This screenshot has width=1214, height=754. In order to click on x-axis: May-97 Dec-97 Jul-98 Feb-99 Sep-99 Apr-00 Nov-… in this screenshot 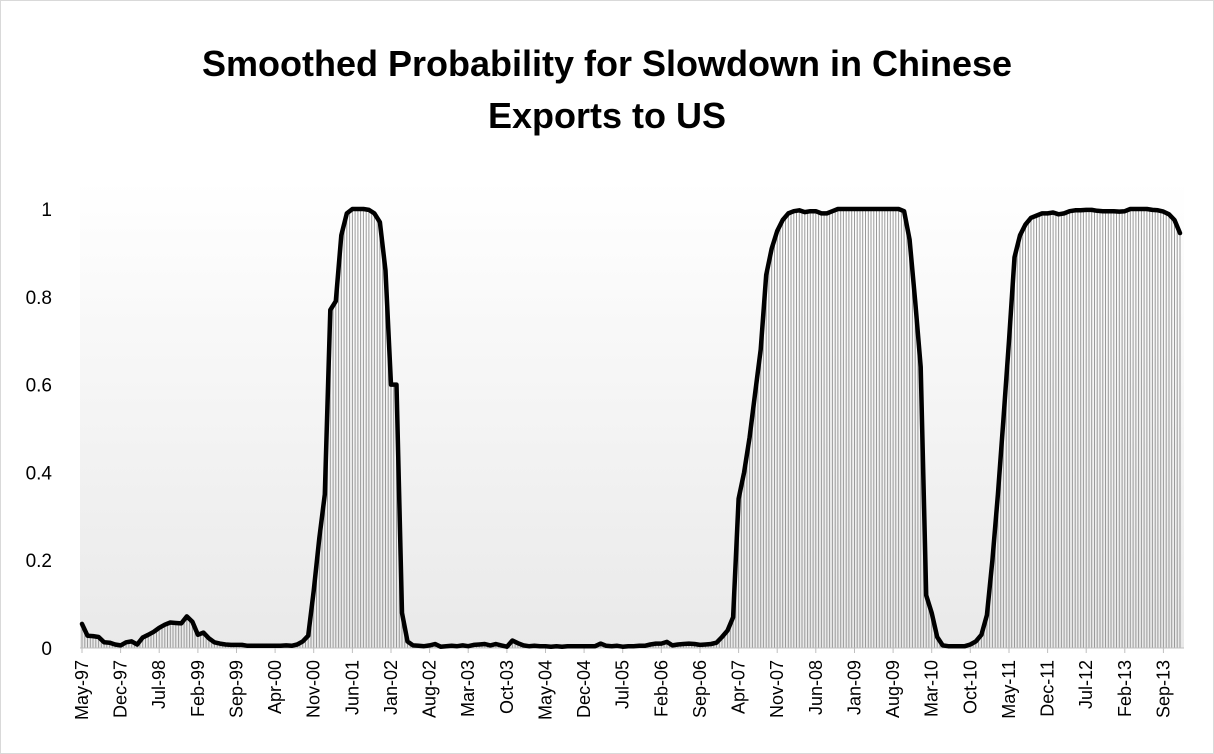, I will do `click(622, 684)`.